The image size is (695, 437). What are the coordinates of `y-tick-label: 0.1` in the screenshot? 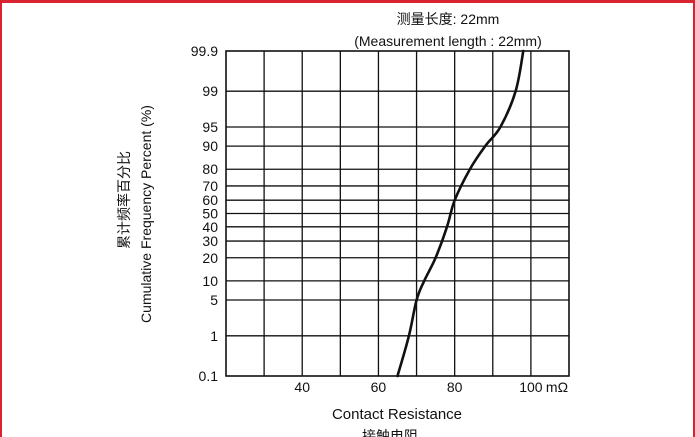 It's located at (209, 376).